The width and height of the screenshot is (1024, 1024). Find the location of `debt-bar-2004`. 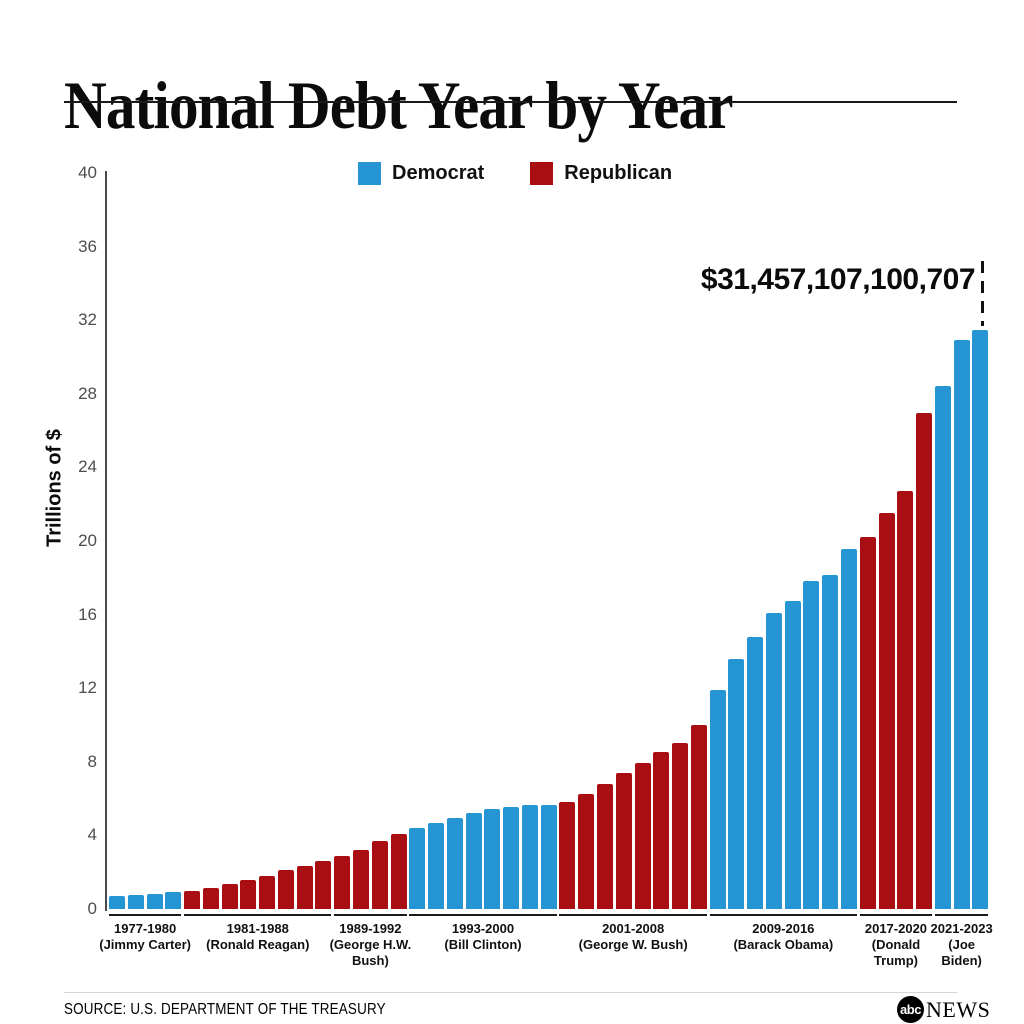

debt-bar-2004 is located at coordinates (623, 841).